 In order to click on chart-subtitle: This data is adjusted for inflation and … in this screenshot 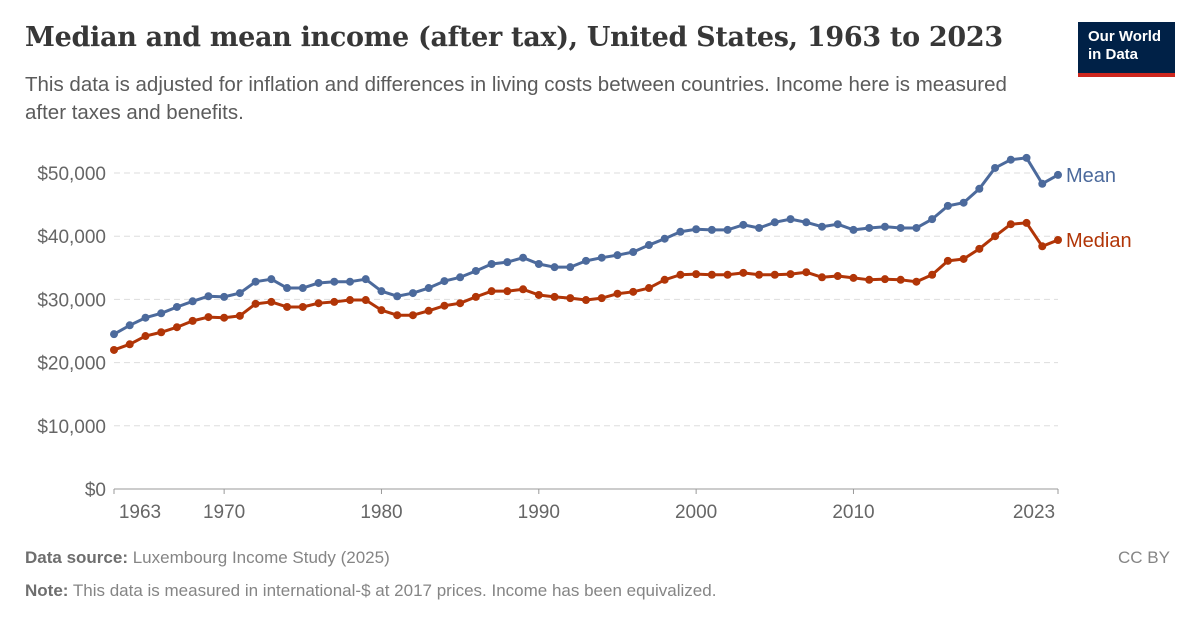, I will do `click(516, 98)`.